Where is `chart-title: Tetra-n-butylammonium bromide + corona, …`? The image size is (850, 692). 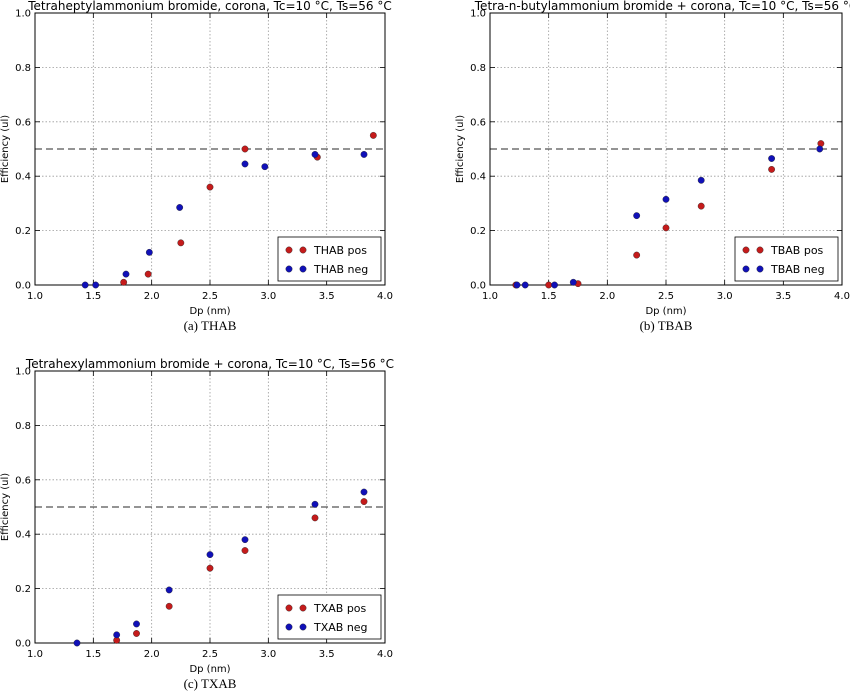 chart-title: Tetra-n-butylammonium bromide + corona, … is located at coordinates (662, 6).